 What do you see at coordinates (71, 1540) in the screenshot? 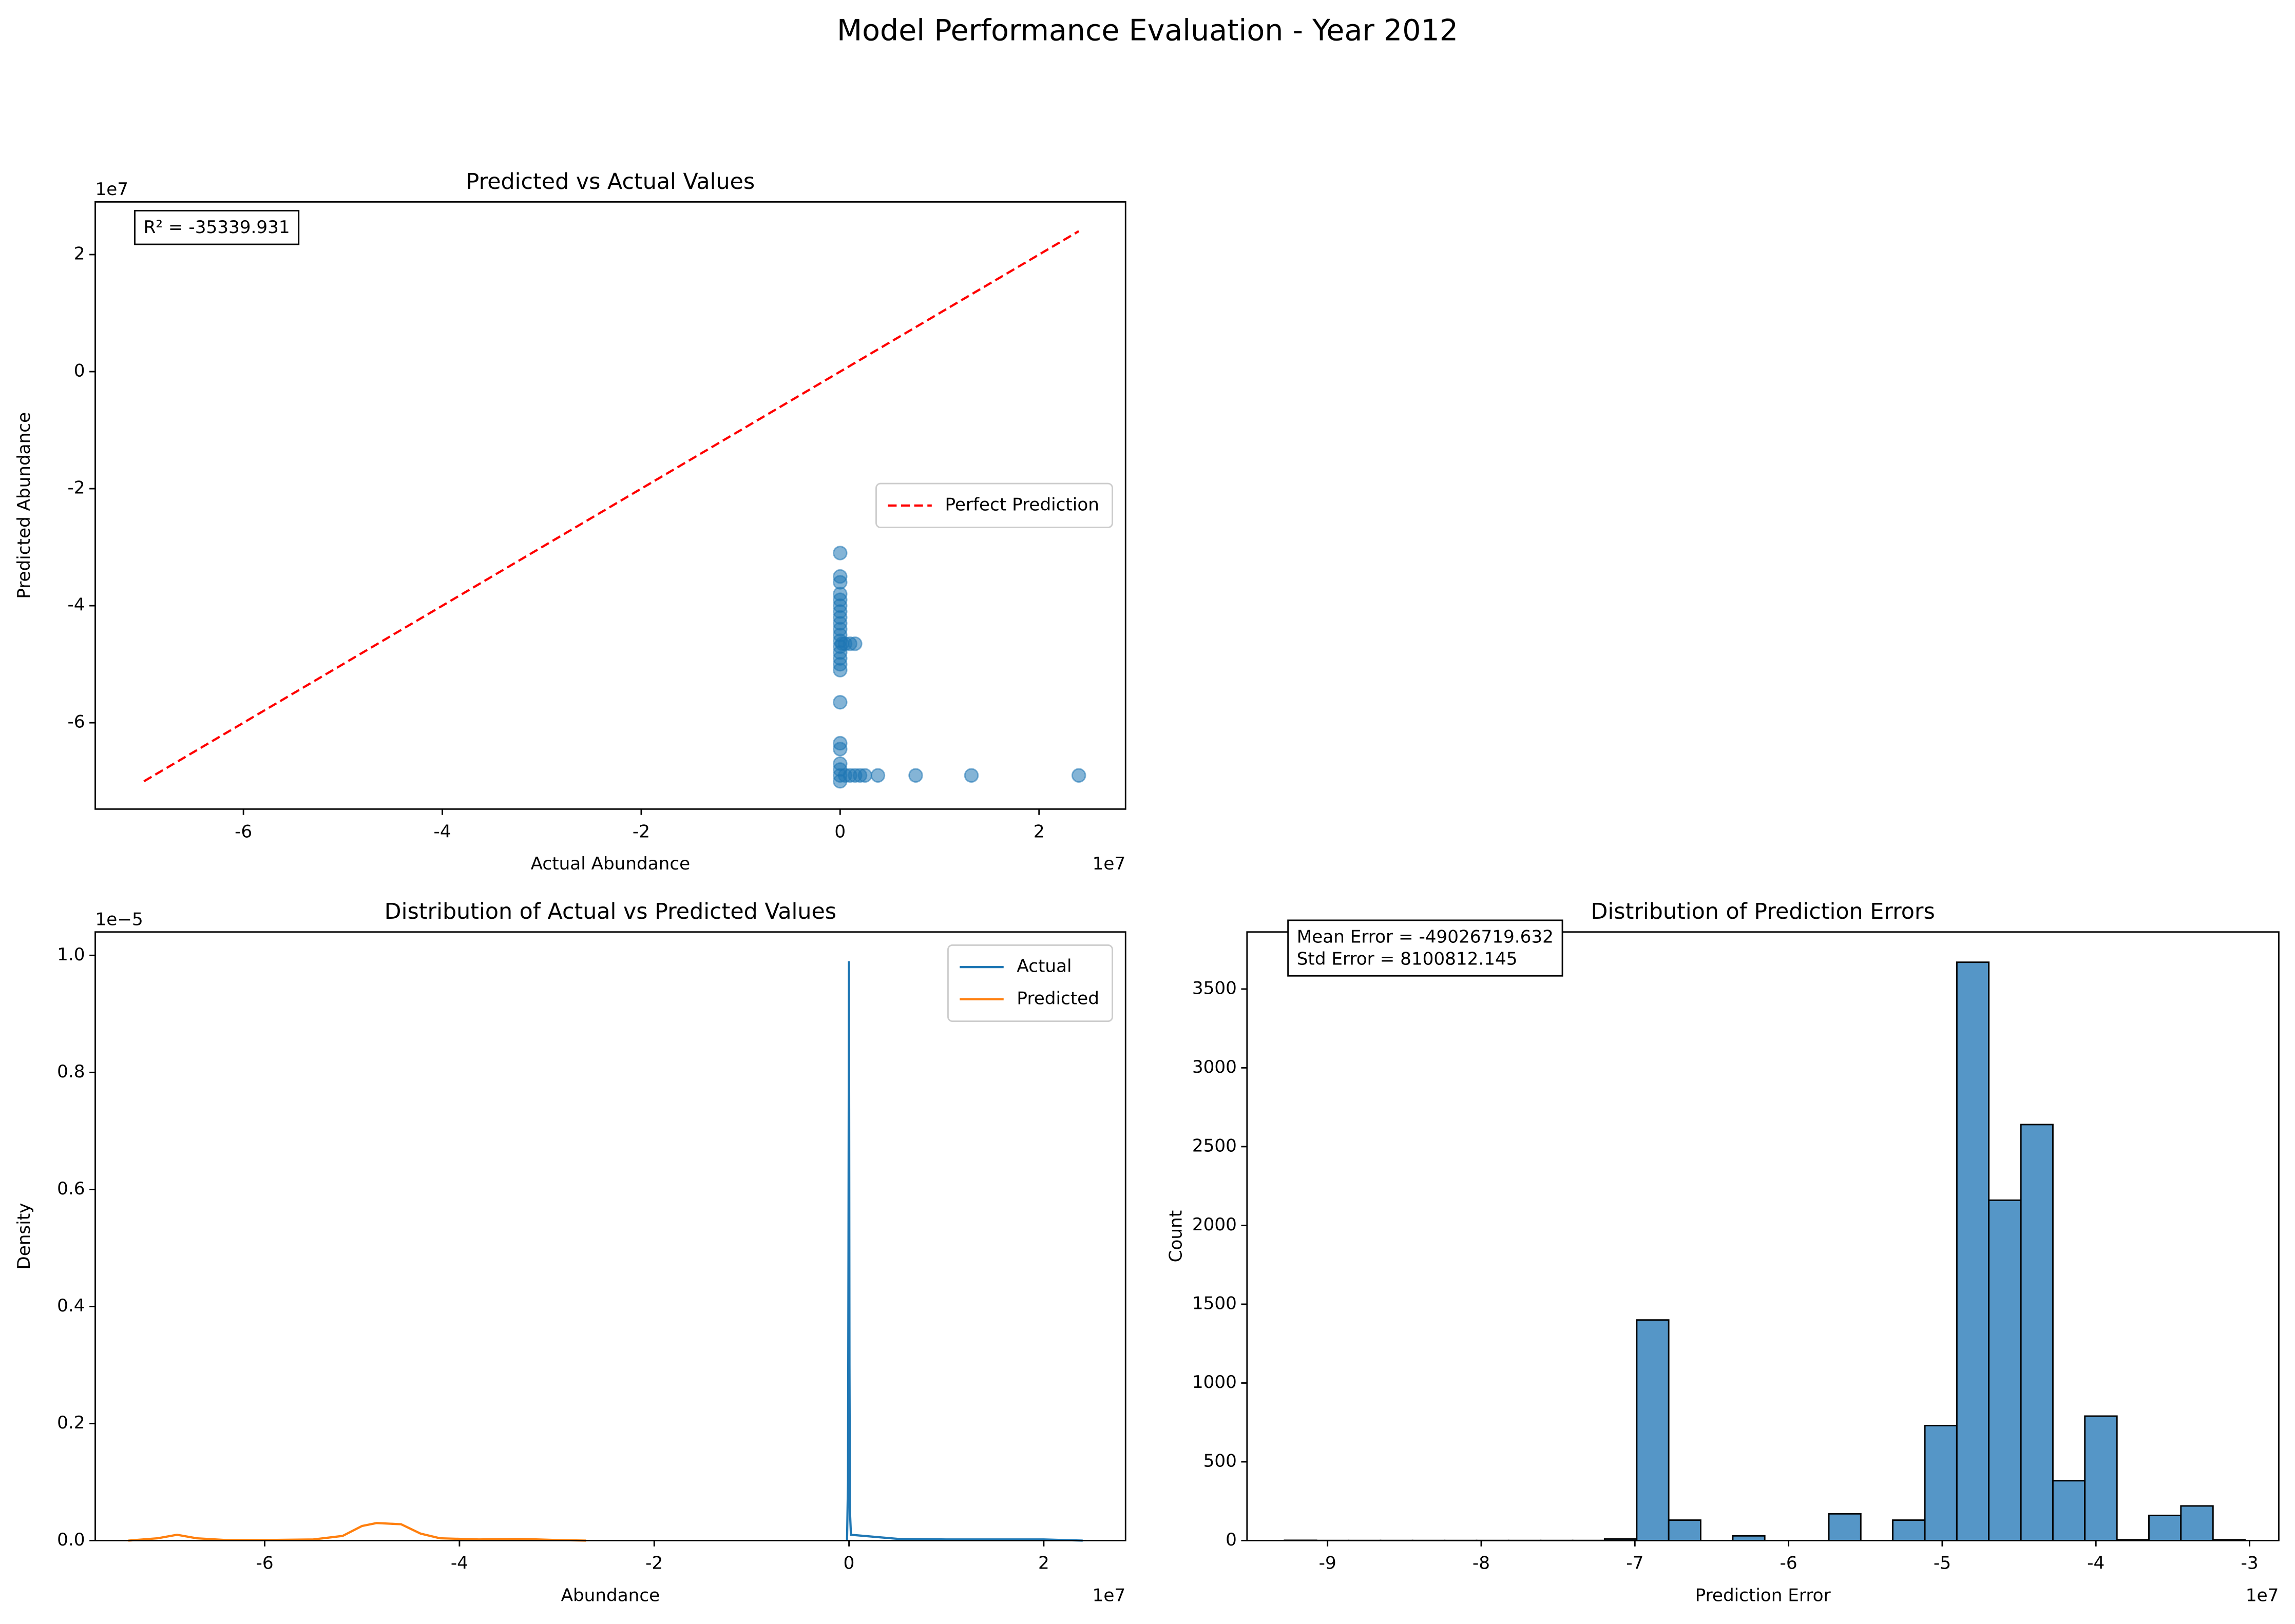
I see `y-tick-label: 0.0` at bounding box center [71, 1540].